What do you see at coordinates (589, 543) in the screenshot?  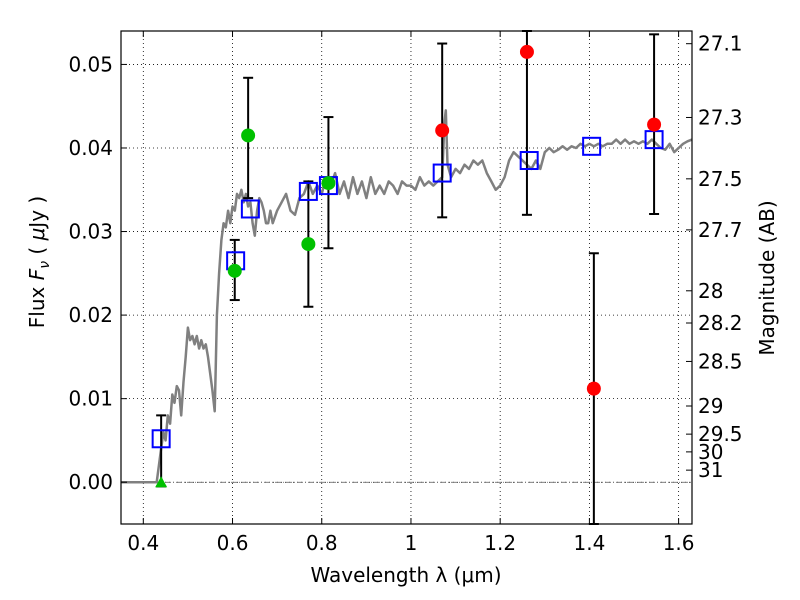 I see `x-tick-label: 1.4` at bounding box center [589, 543].